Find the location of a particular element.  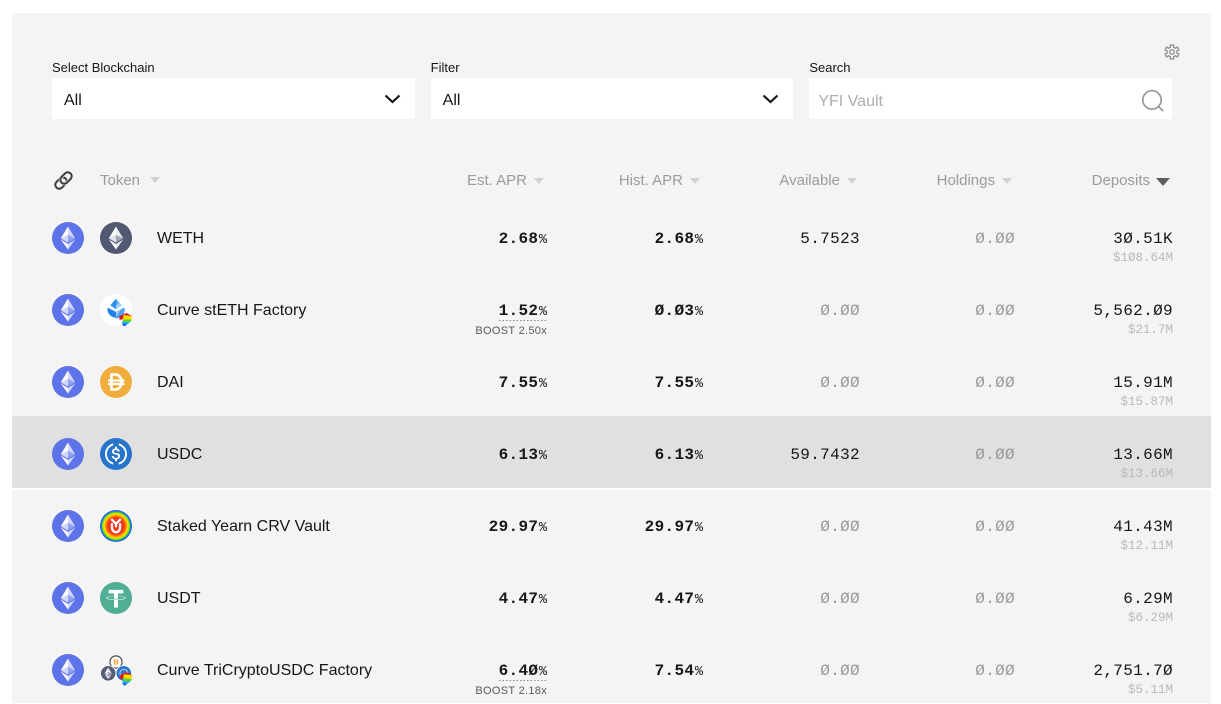

svg-text: B is located at coordinates (116, 661).